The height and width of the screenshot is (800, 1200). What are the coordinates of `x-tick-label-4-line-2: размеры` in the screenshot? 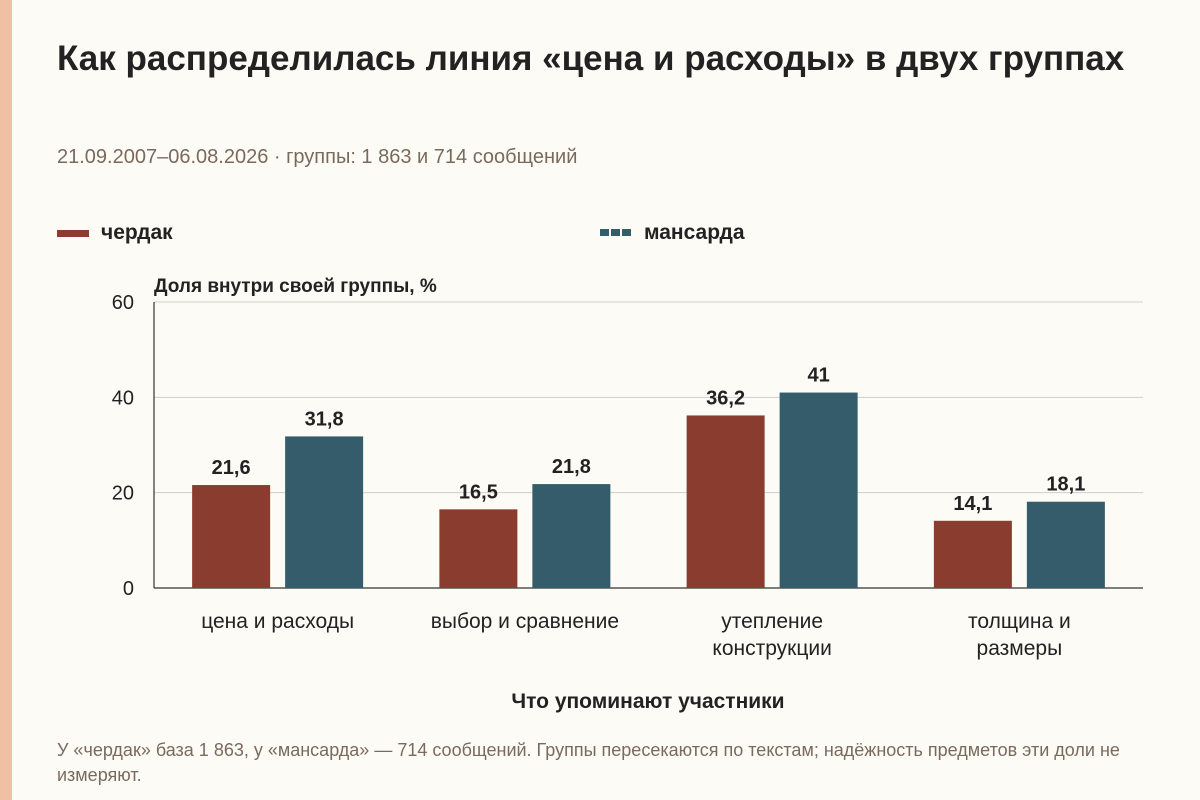 It's located at (1020, 648).